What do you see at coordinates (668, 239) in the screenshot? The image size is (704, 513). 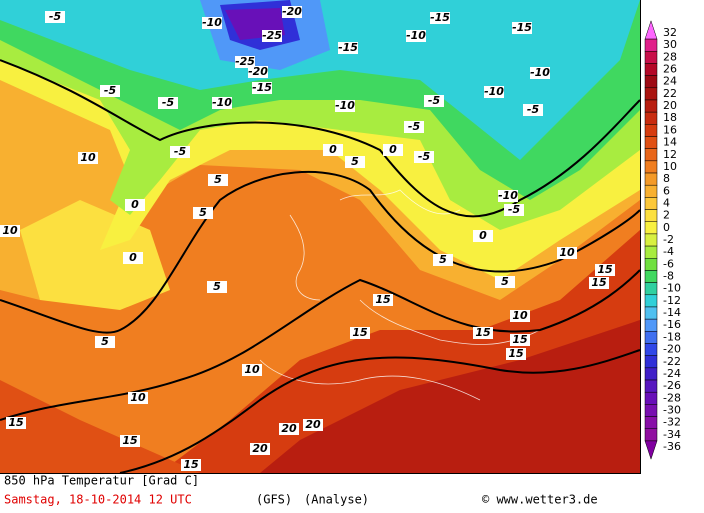 I see `scale-label: -2` at bounding box center [668, 239].